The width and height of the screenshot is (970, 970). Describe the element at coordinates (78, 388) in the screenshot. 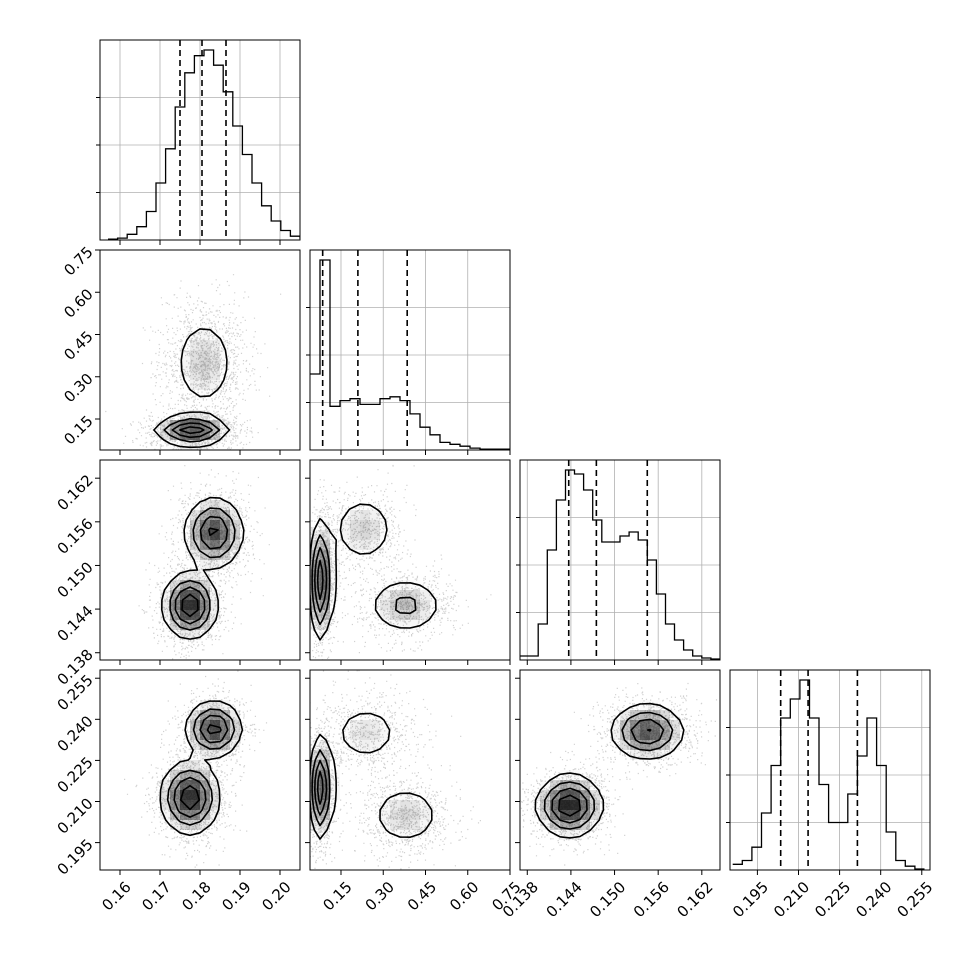

I see `y-tick-label: 0.30` at that location.